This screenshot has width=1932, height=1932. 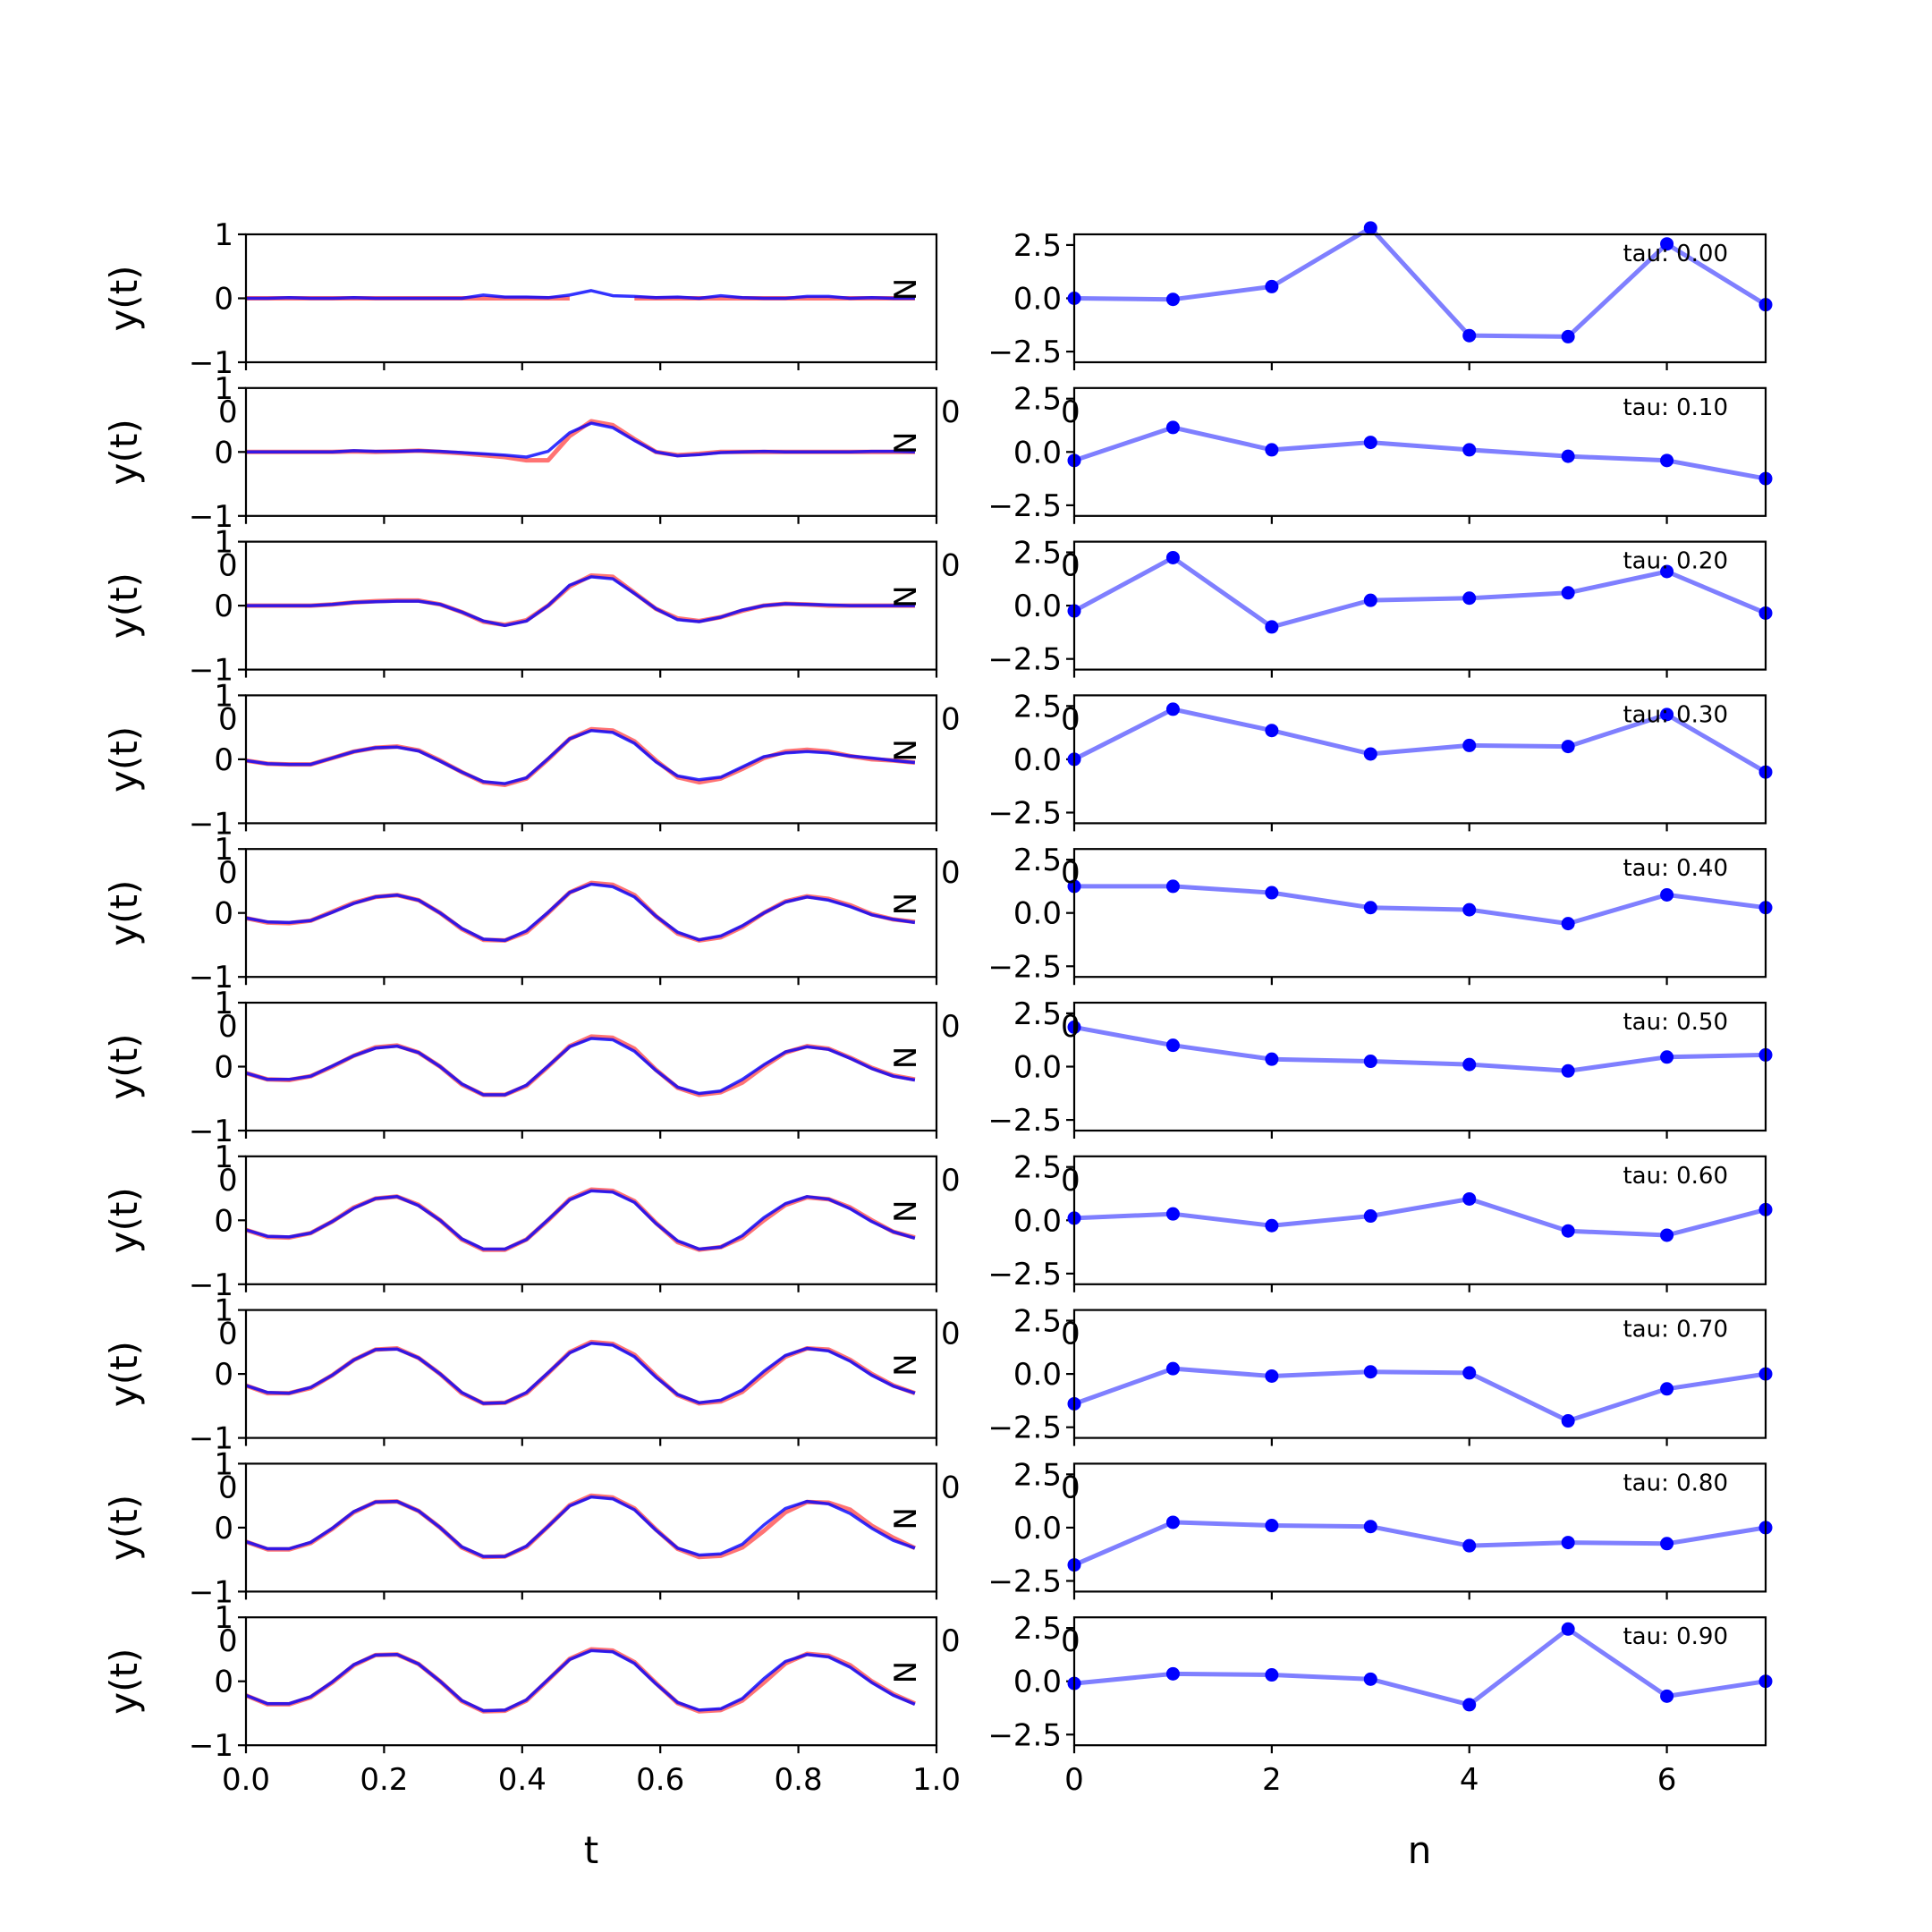 I want to click on left-panel-8: 10−1y(t) N0 0, so click(x=531, y=1528).